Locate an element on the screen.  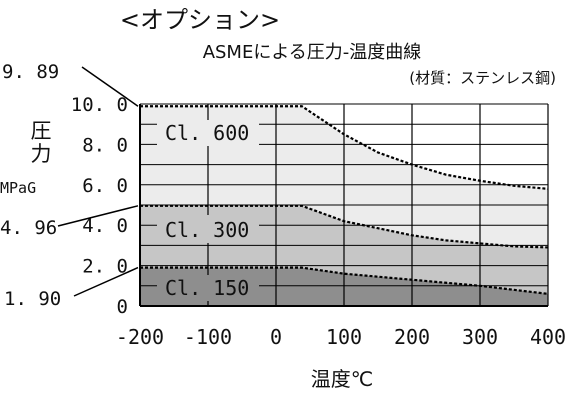
x-tick-label-1: -200 is located at coordinates (140, 337).